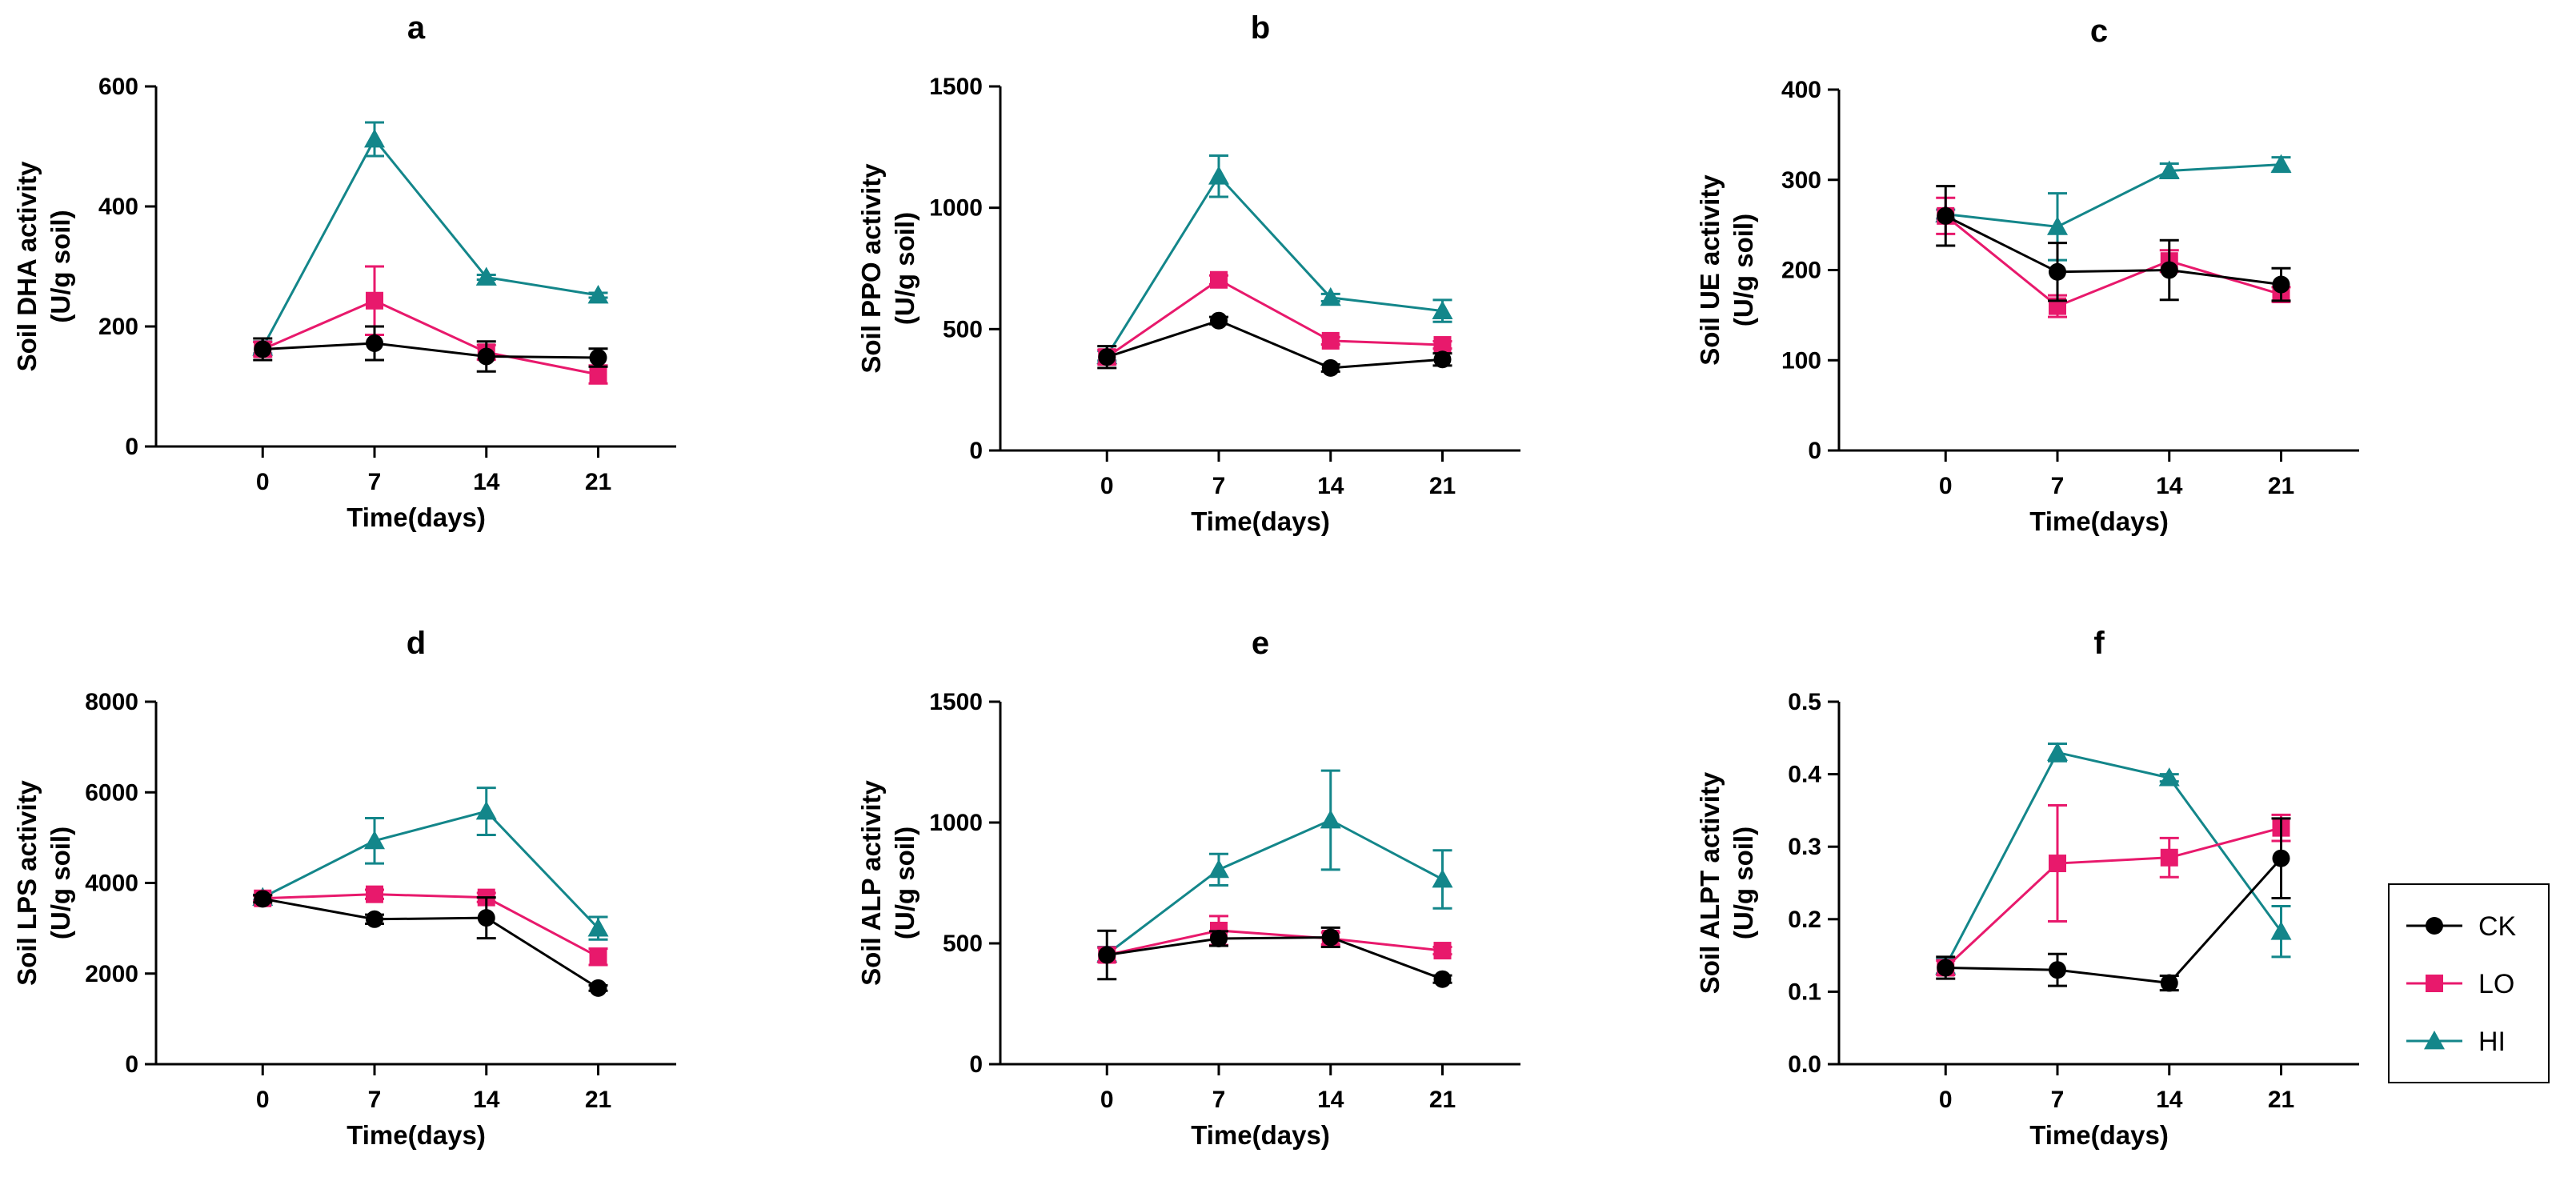 The height and width of the screenshot is (1177, 2576). I want to click on legend-marker-CK, so click(2434, 926).